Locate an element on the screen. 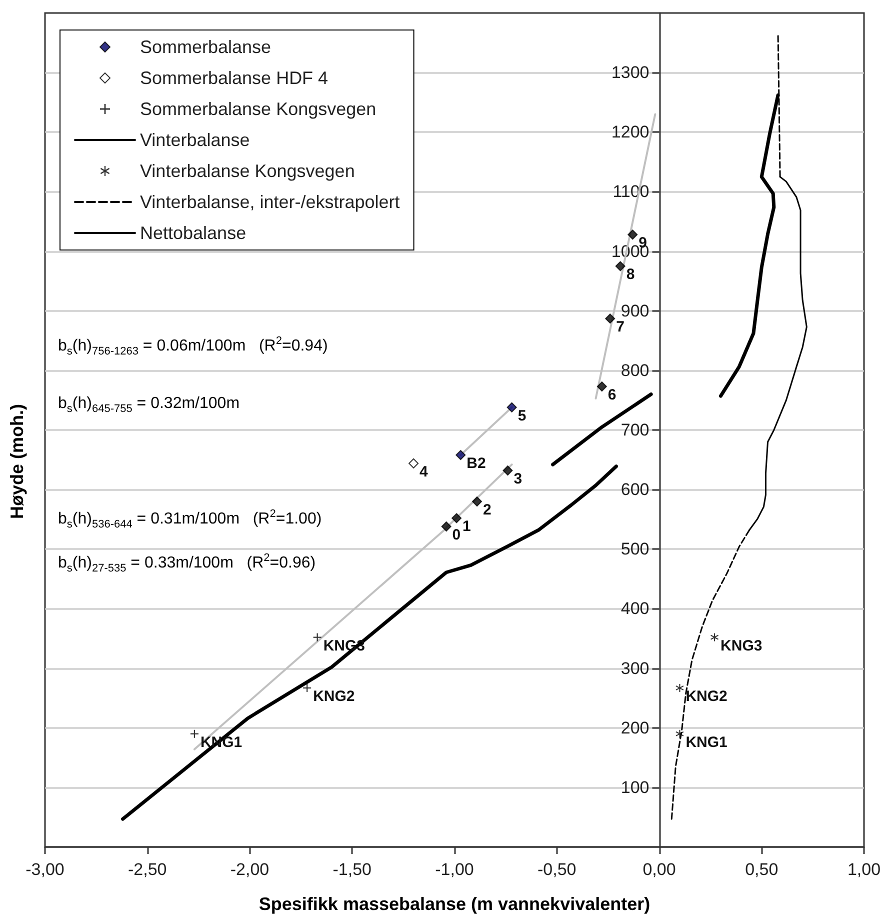 This screenshot has width=893, height=923. annotation: 6 is located at coordinates (612, 395).